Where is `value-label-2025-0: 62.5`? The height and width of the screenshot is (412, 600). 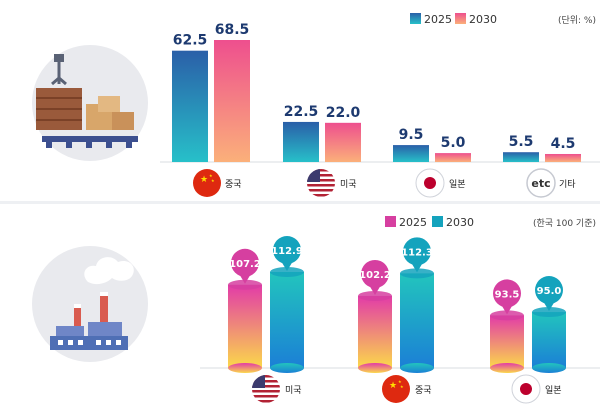
value-label-2025-0: 62.5 is located at coordinates (190, 41).